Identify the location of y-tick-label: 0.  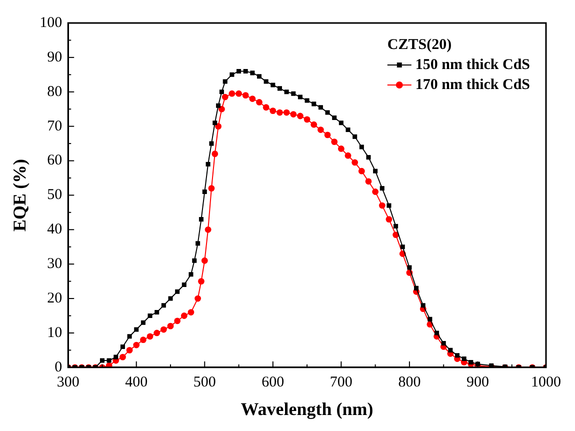
(58, 367).